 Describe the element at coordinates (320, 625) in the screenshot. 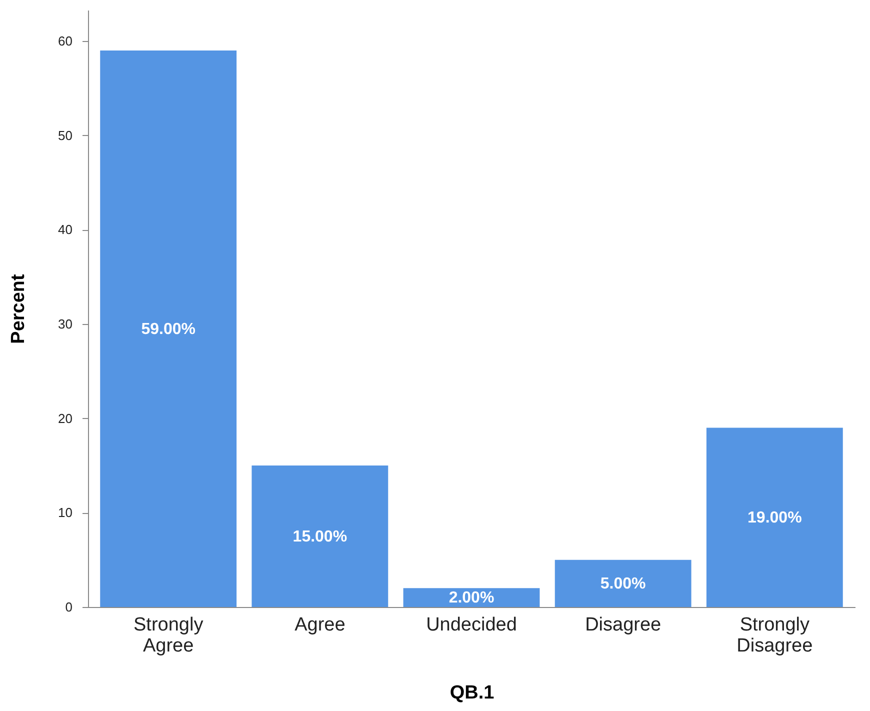

I see `x-tick-label: Agree` at that location.